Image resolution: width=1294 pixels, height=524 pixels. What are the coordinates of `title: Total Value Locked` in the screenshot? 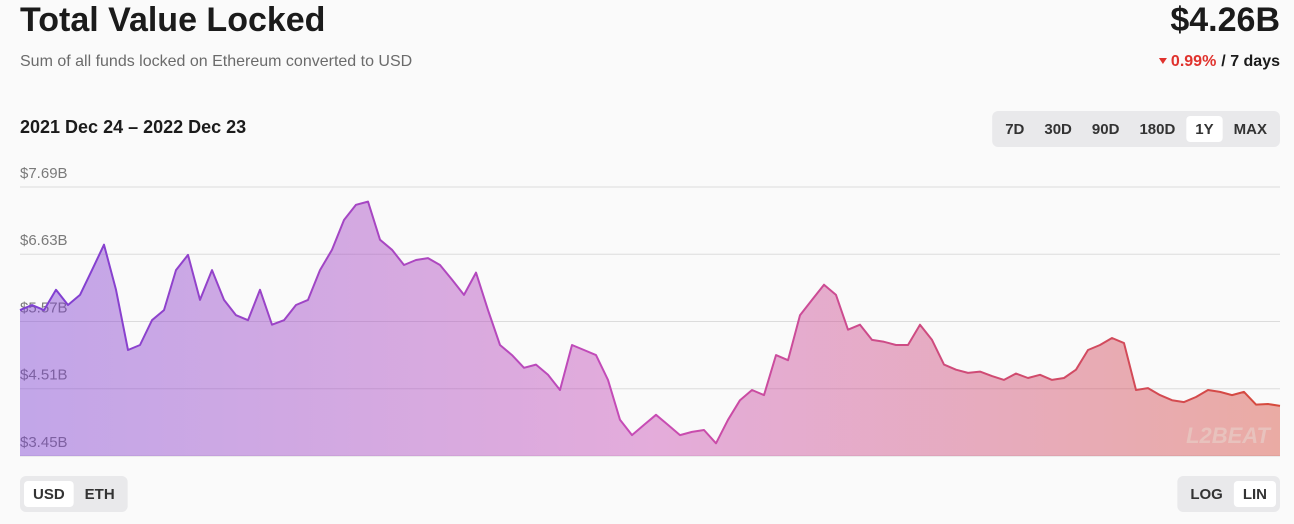 It's located at (172, 20).